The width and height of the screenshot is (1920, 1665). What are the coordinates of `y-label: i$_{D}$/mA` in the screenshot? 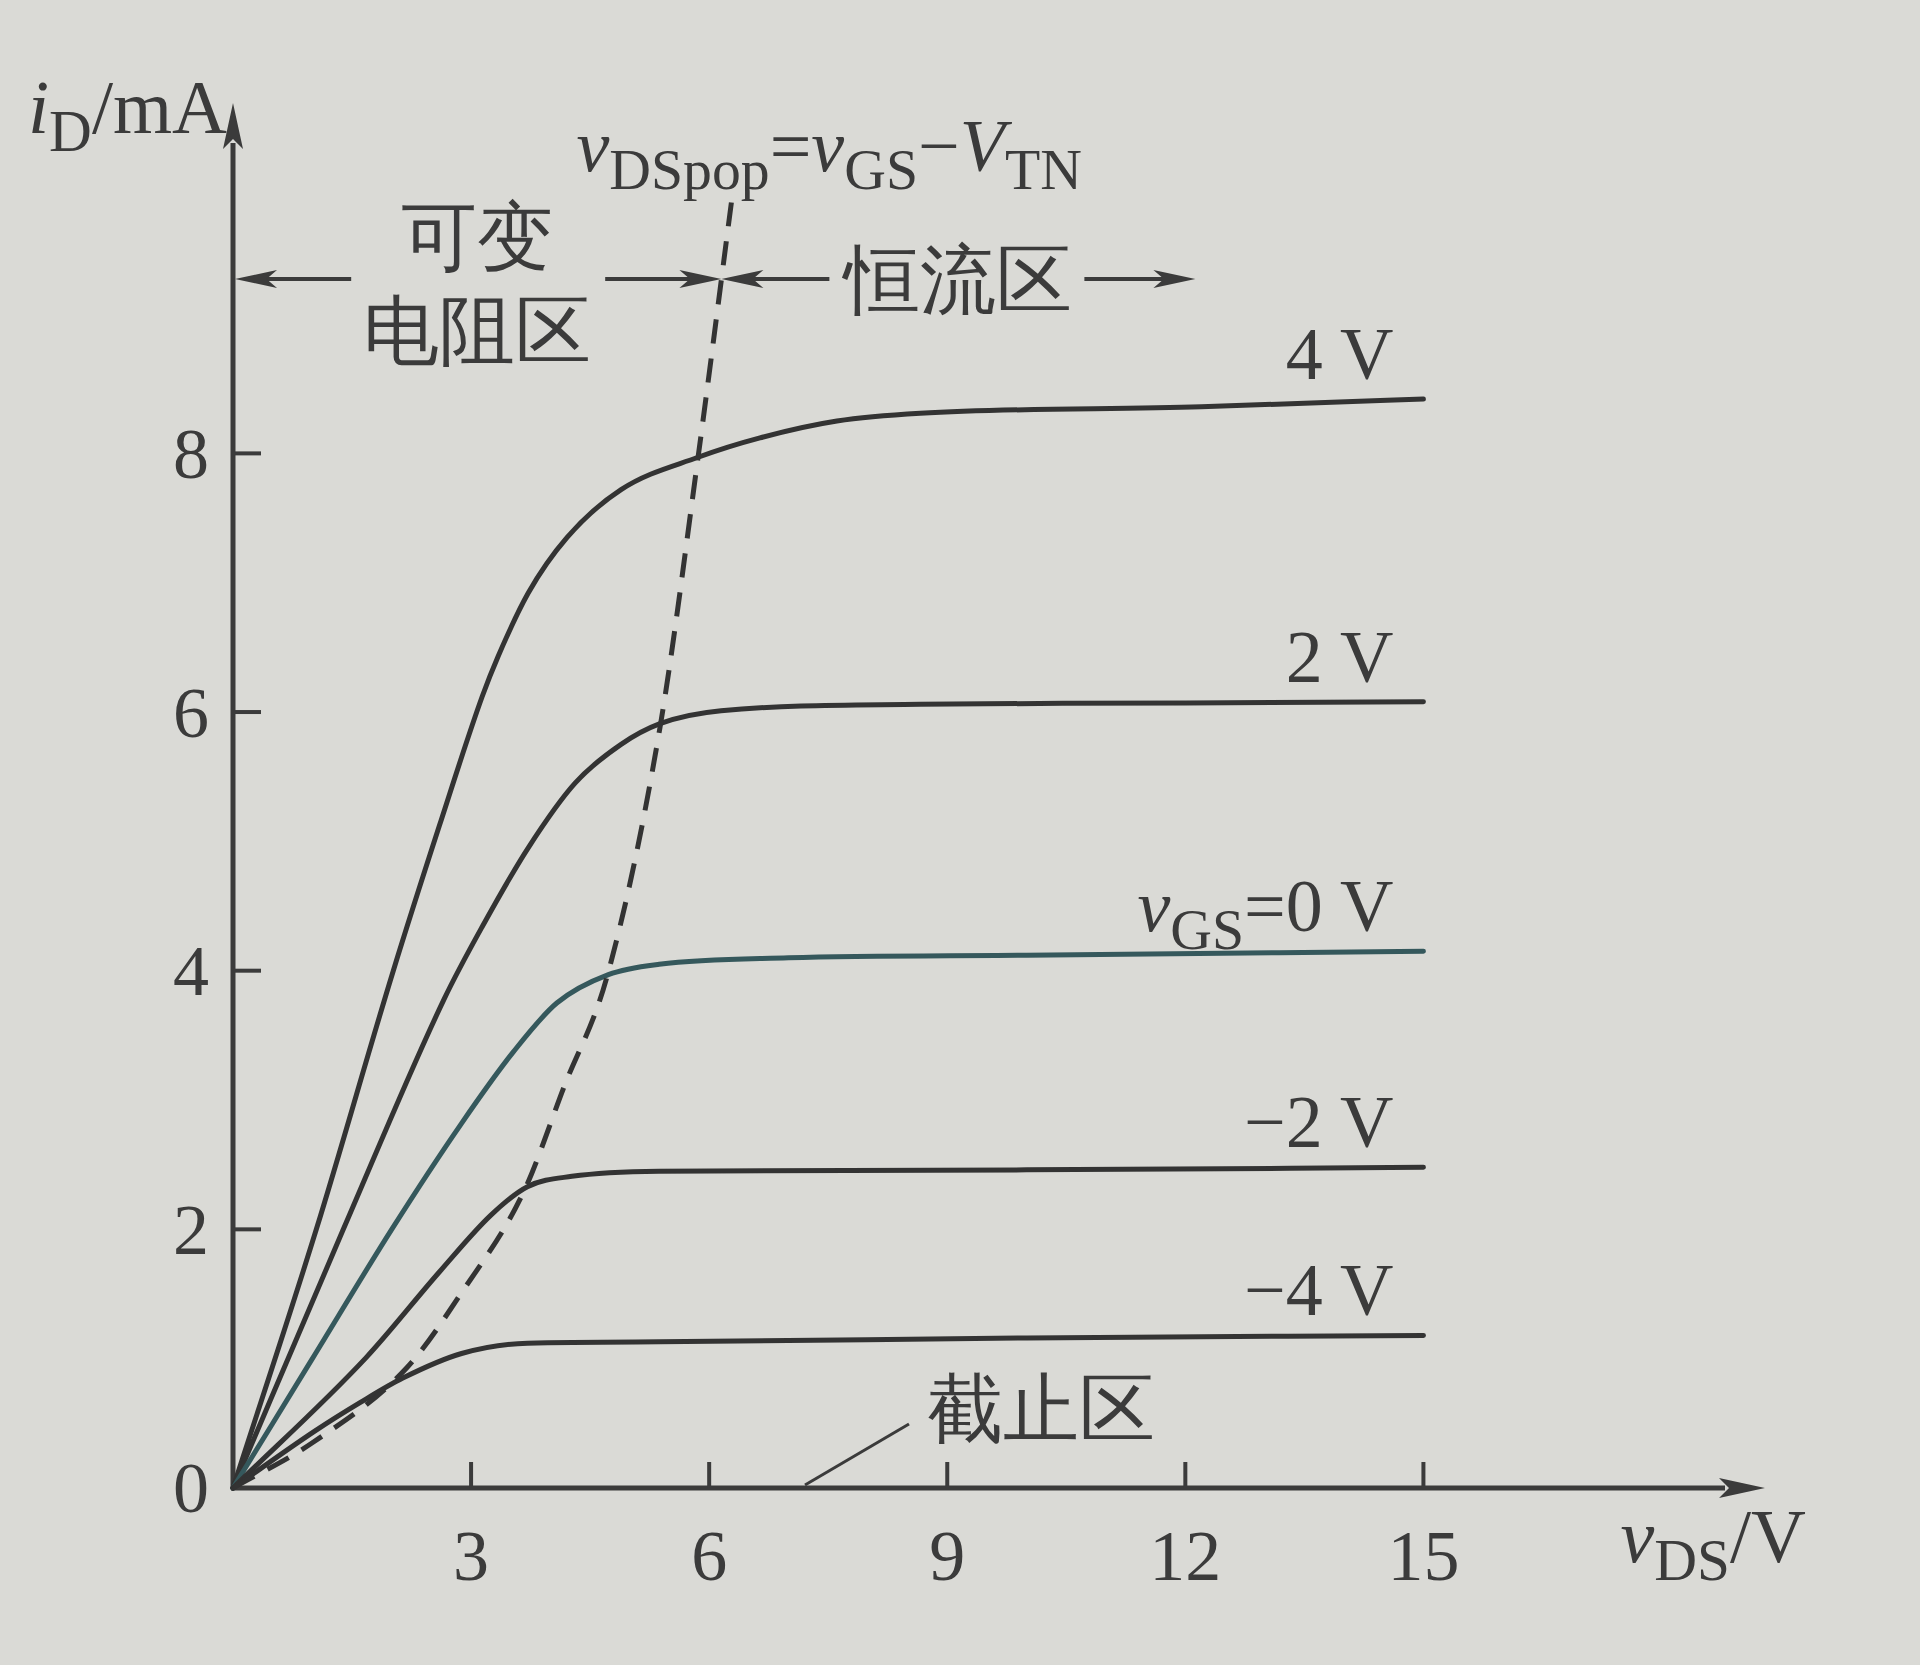 It's located at (127, 115).